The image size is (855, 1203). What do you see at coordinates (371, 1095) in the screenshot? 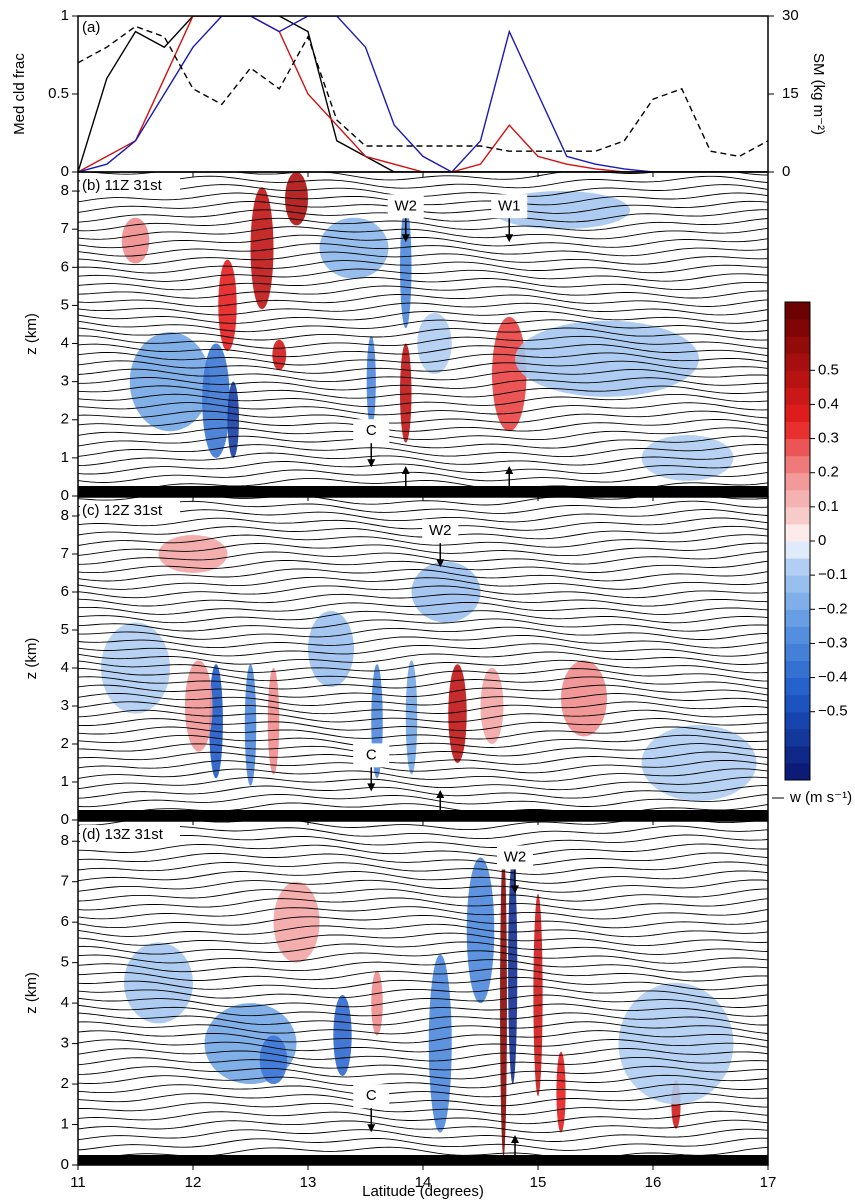
I see `annotation: C` at bounding box center [371, 1095].